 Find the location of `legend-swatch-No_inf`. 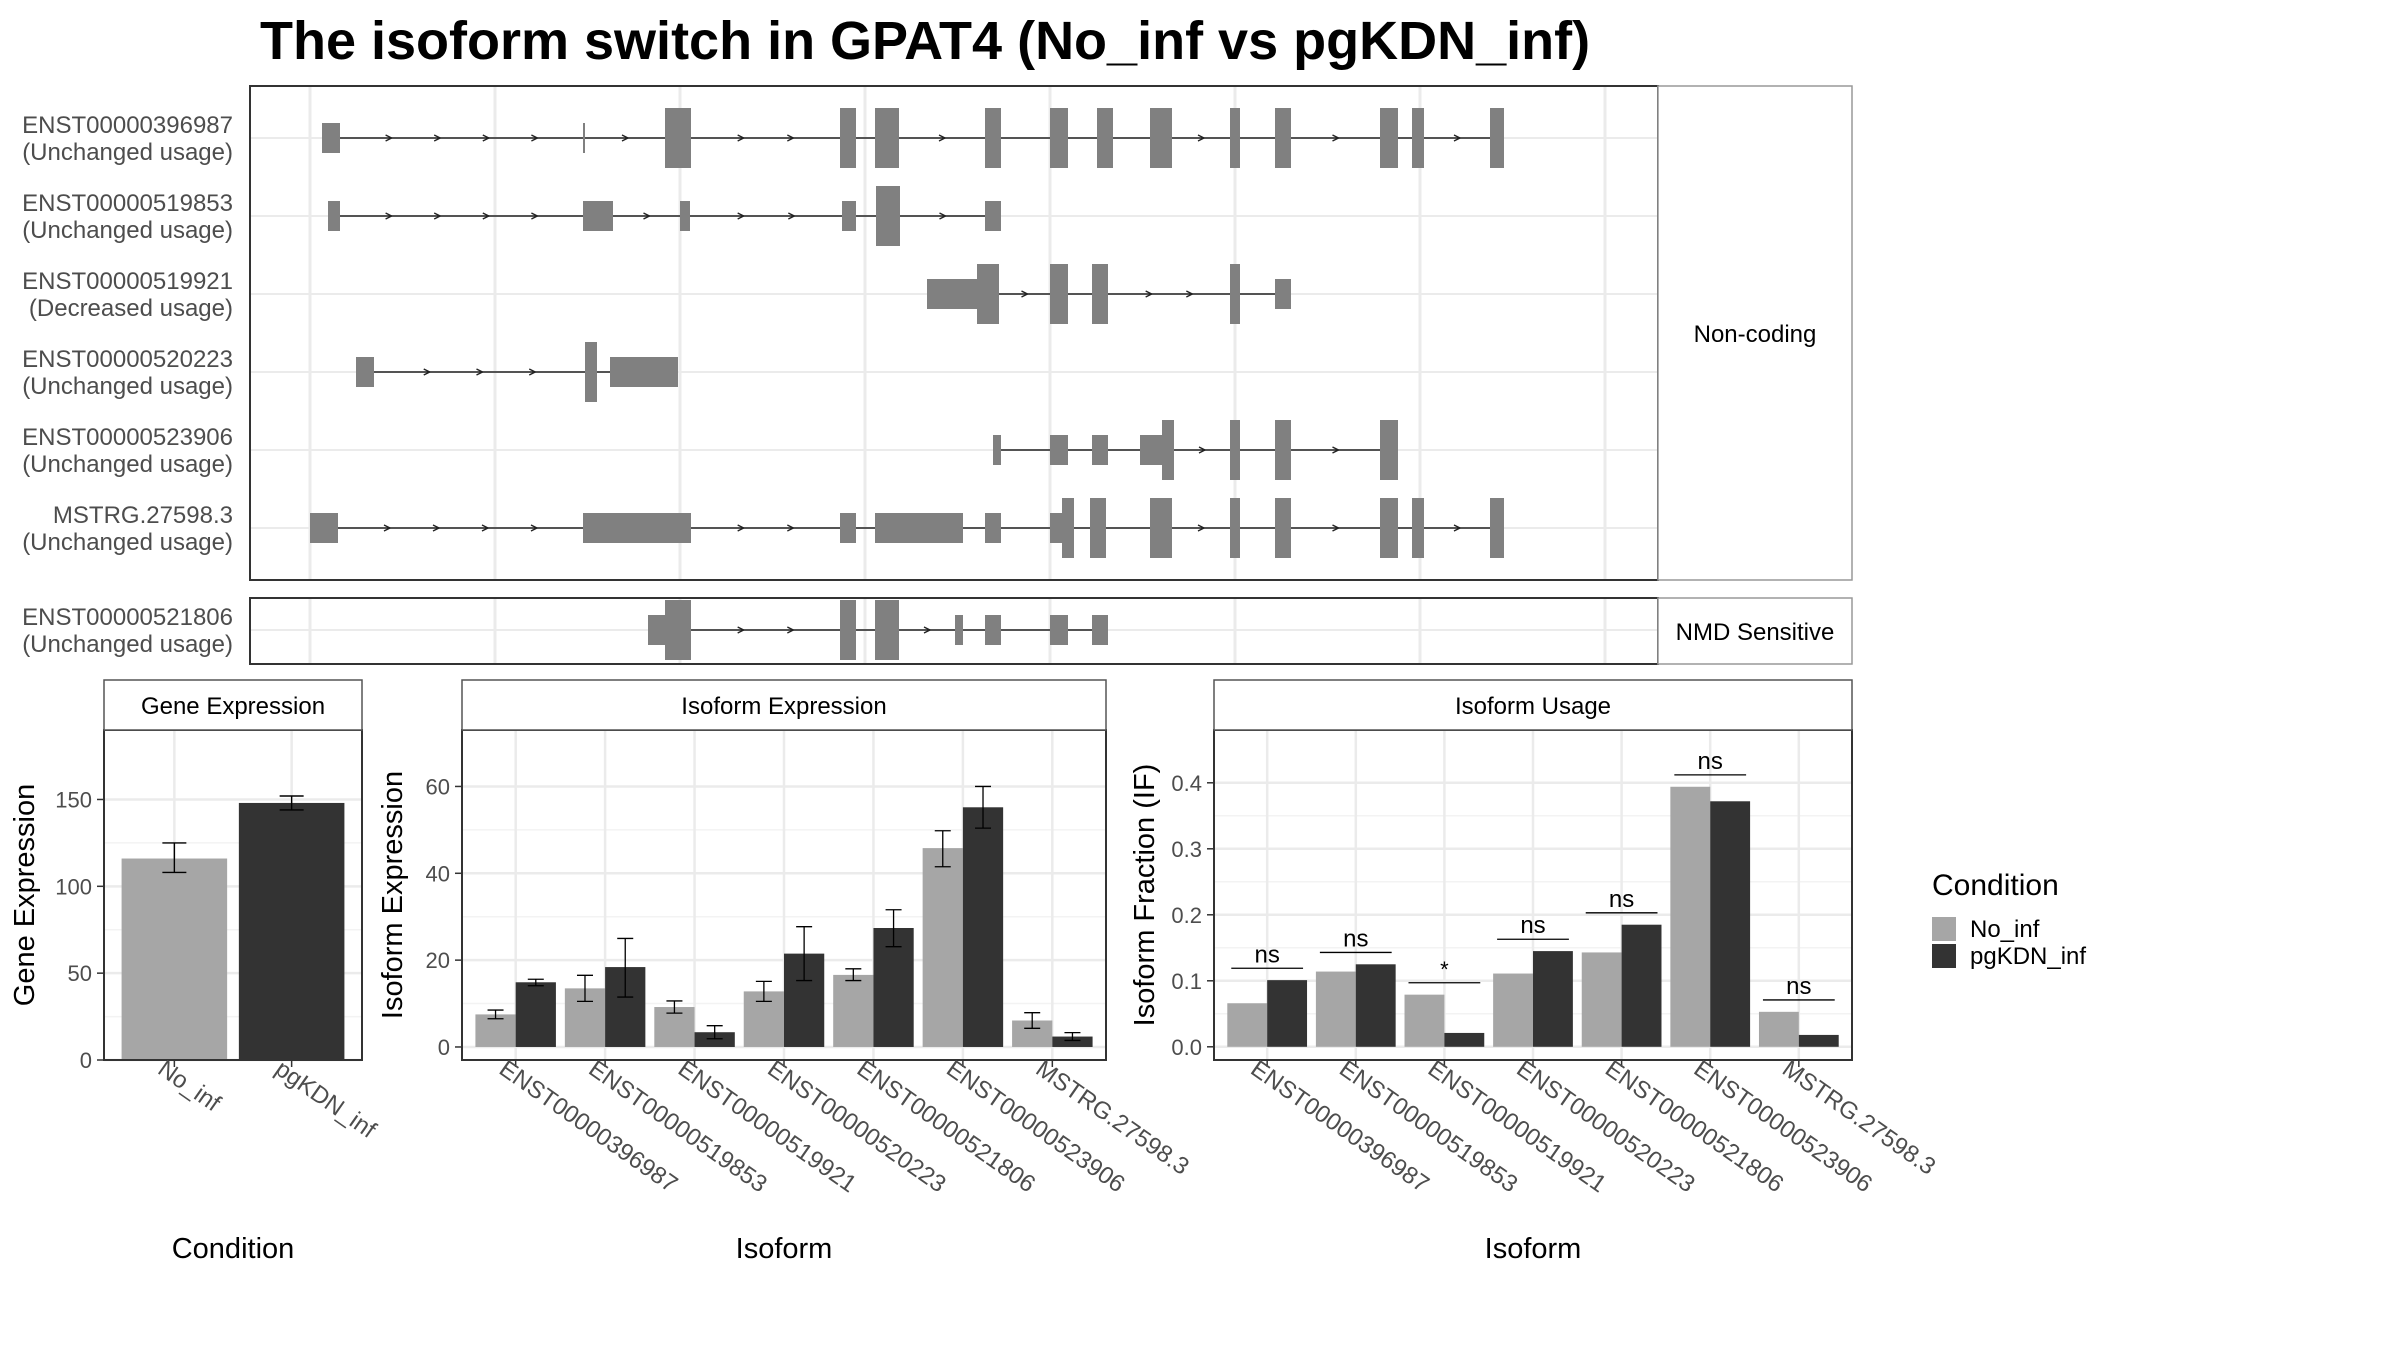

legend-swatch-No_inf is located at coordinates (1944, 929).